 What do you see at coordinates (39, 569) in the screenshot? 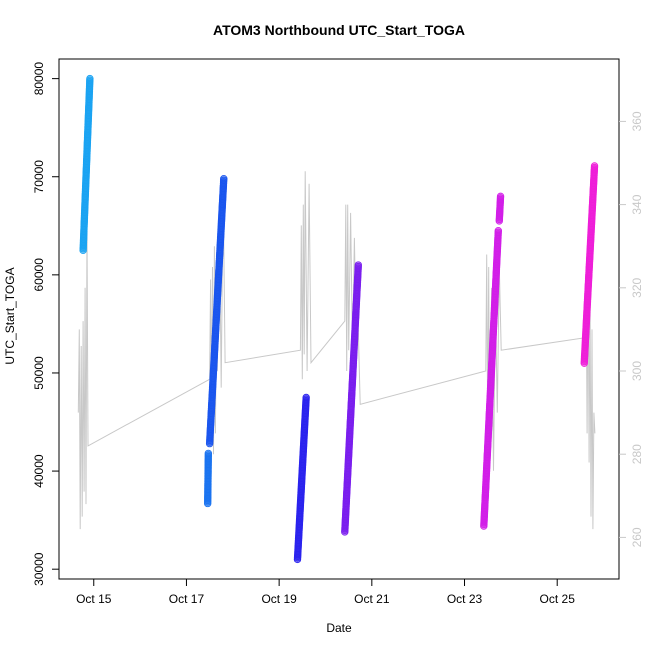
I see `y-tick-label: 30000` at bounding box center [39, 569].